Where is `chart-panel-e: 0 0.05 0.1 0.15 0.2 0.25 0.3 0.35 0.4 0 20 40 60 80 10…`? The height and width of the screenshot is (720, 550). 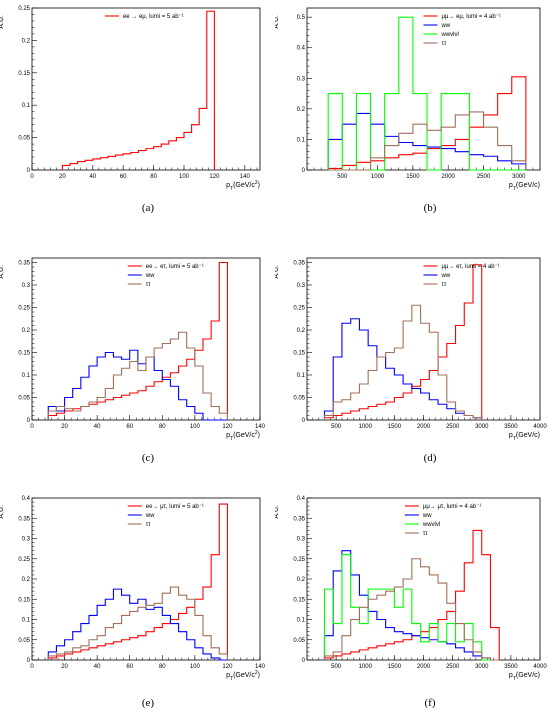
chart-panel-e: 0 0.05 0.1 0.15 0.2 0.25 0.3 0.35 0.4 0 20 40 60 80 10… is located at coordinates (133, 588).